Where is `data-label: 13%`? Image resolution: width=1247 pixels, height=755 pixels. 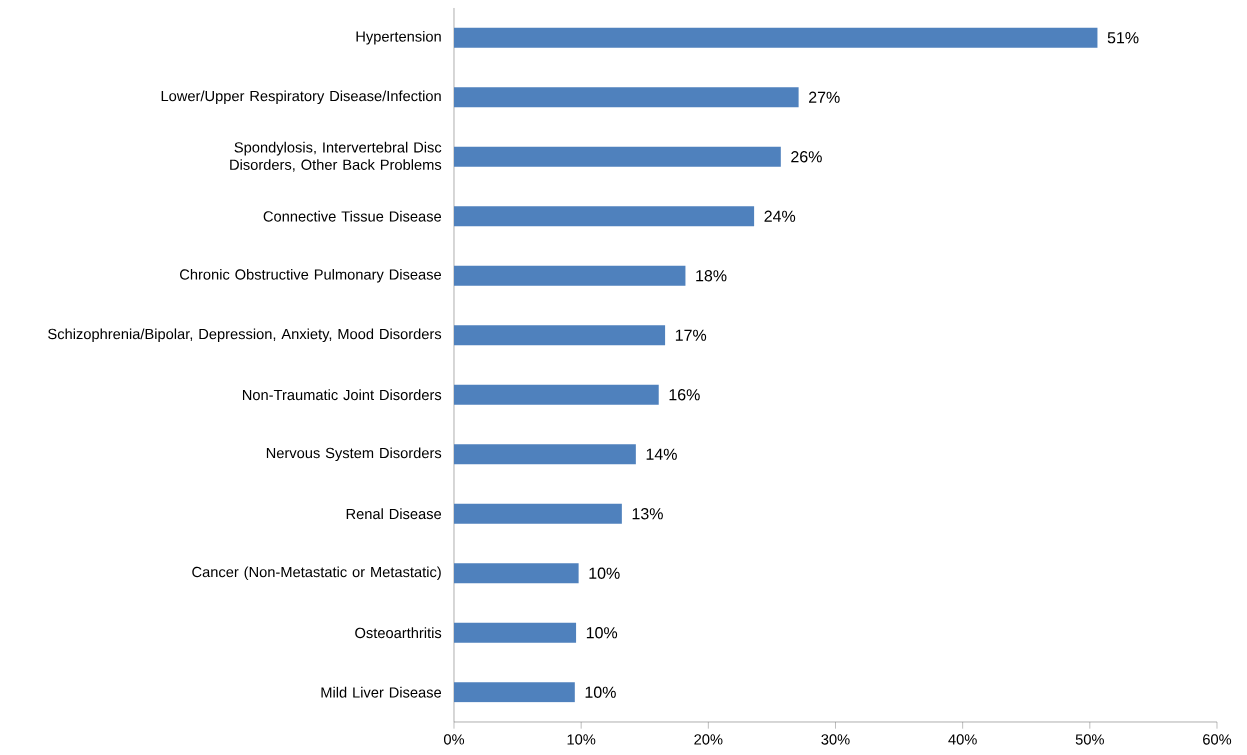 data-label: 13% is located at coordinates (647, 514).